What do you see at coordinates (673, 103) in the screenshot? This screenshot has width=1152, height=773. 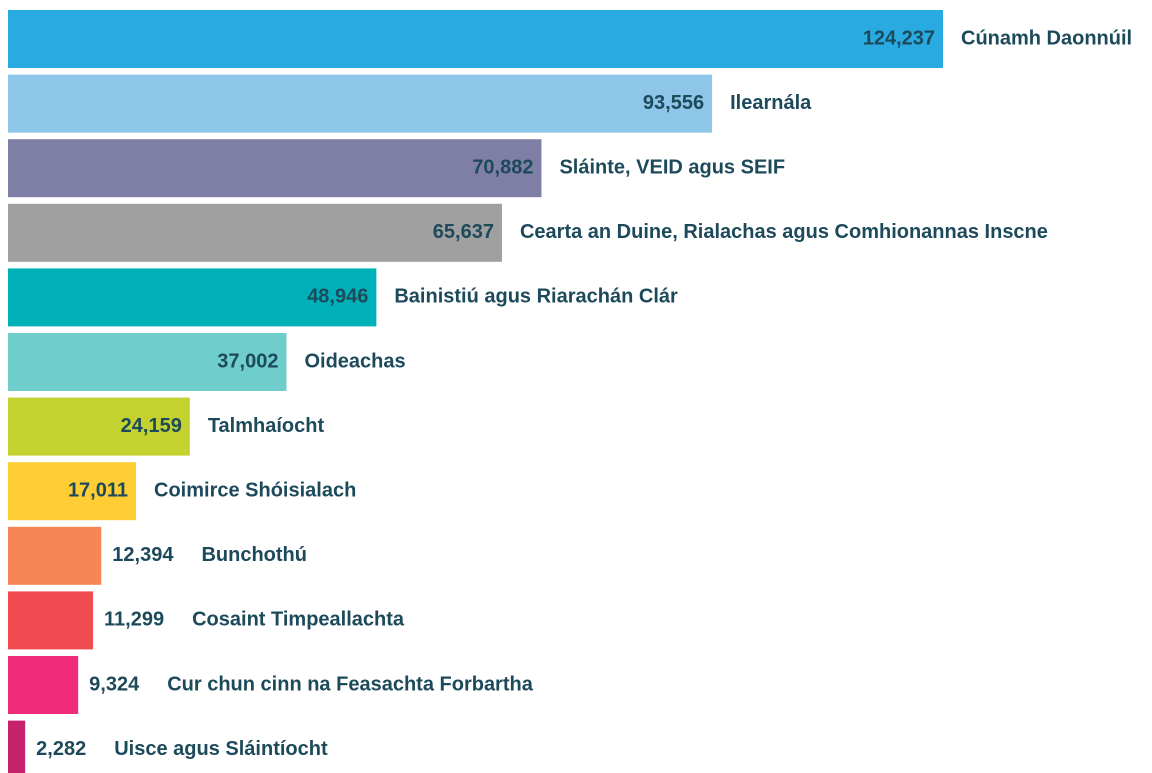 I see `value-label: 93,556` at bounding box center [673, 103].